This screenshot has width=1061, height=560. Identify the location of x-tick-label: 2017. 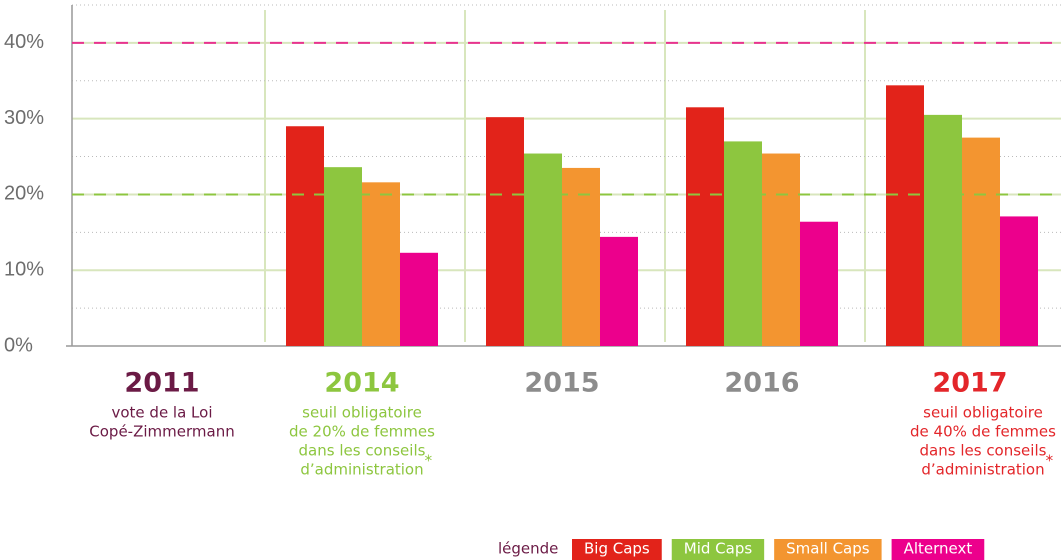
(969, 383).